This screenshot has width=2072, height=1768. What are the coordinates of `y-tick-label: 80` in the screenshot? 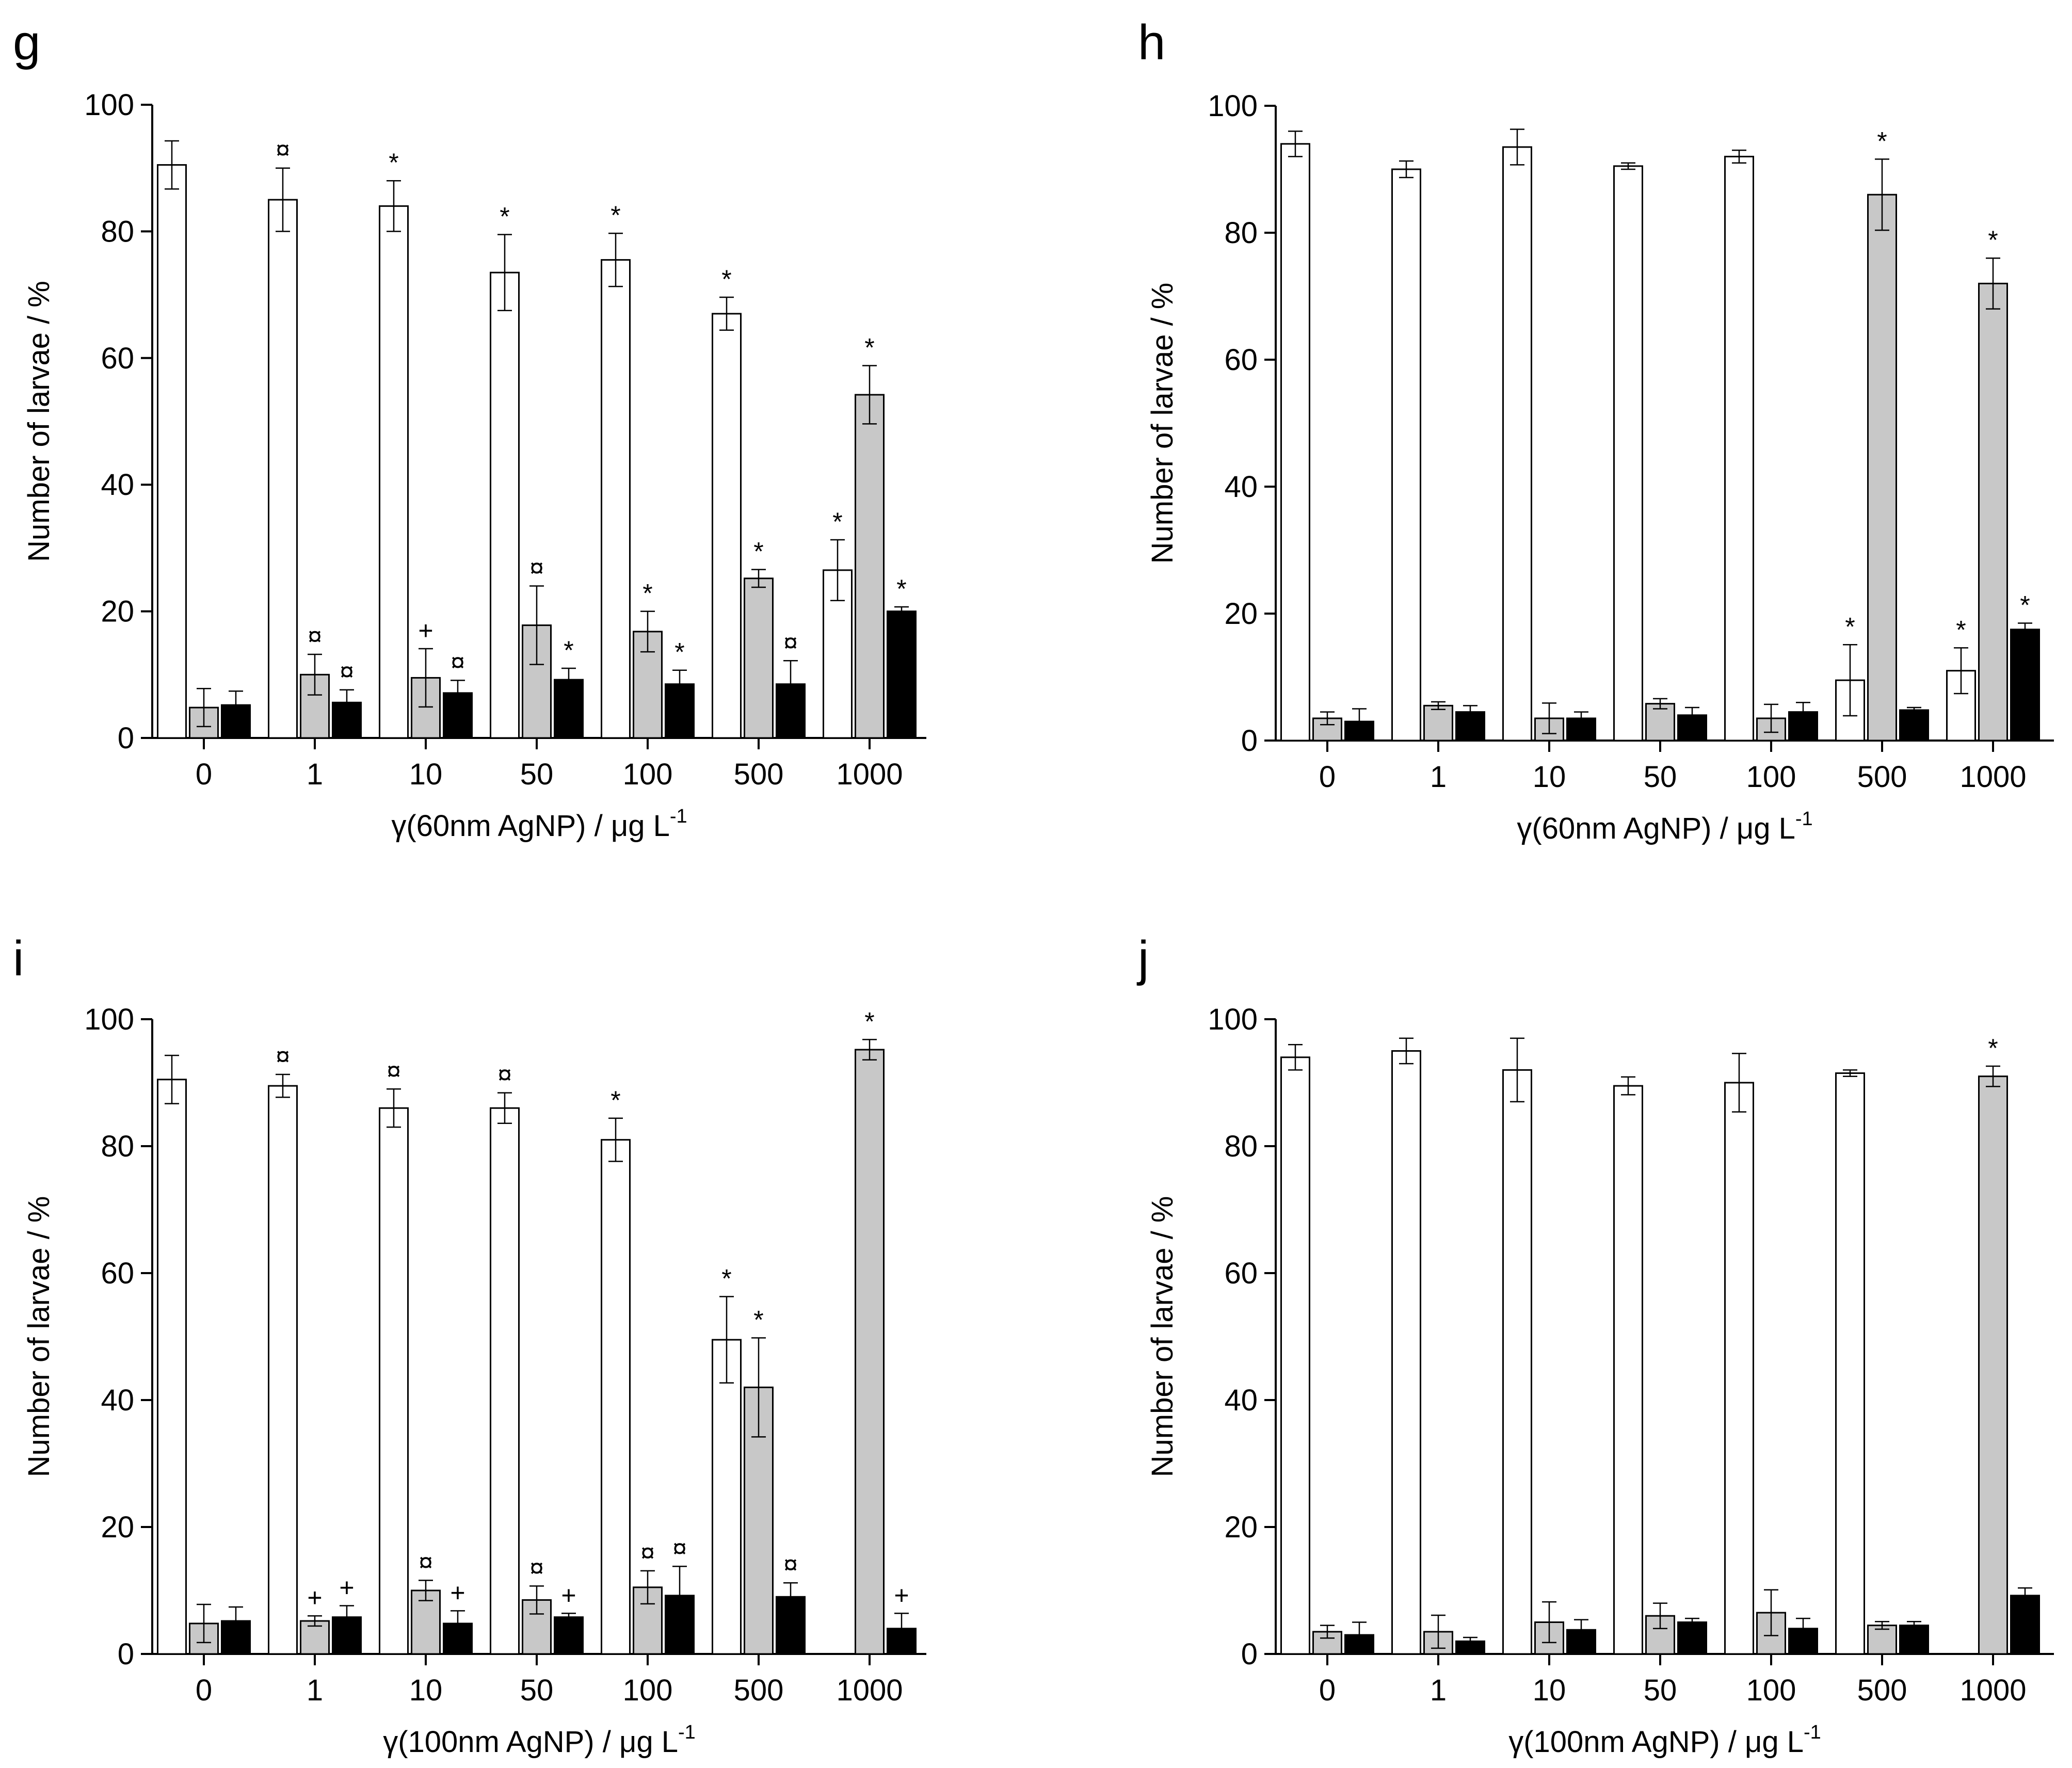 It's located at (118, 231).